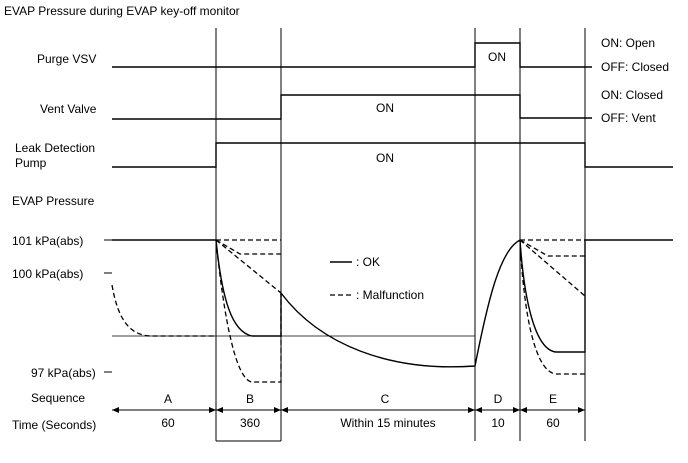 The width and height of the screenshot is (688, 463). I want to click on time-label: Time (Seconds), so click(54, 425).